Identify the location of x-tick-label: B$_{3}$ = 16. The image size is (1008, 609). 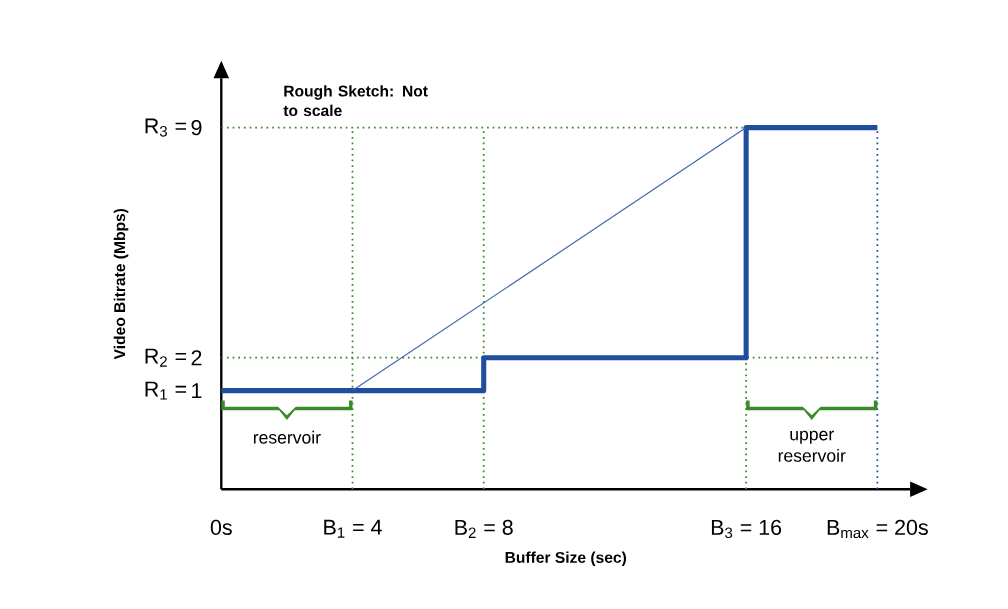
(746, 529).